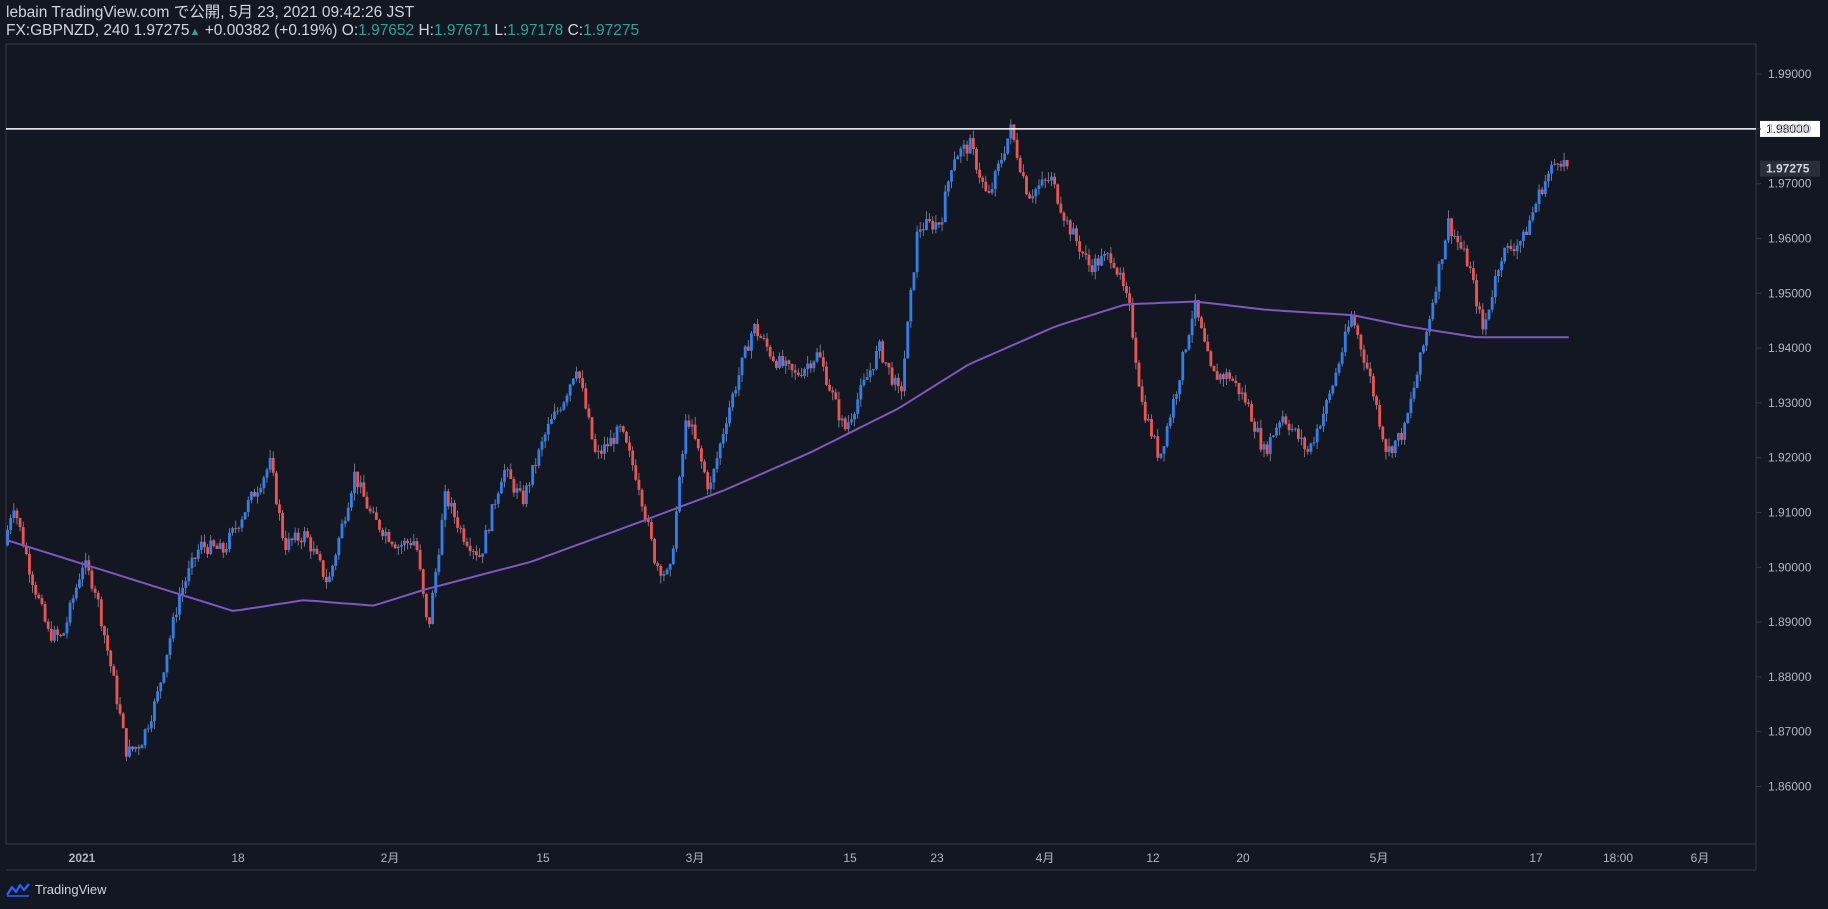  I want to click on last-price: 1.97275, so click(161, 30).